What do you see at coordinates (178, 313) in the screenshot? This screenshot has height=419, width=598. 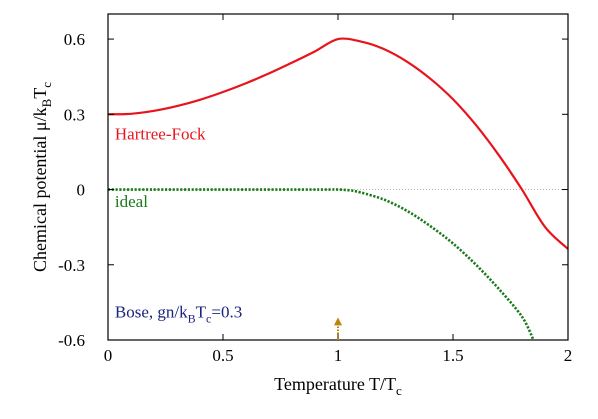 I see `label-bose: Bose, gn/kBTc=0.3` at bounding box center [178, 313].